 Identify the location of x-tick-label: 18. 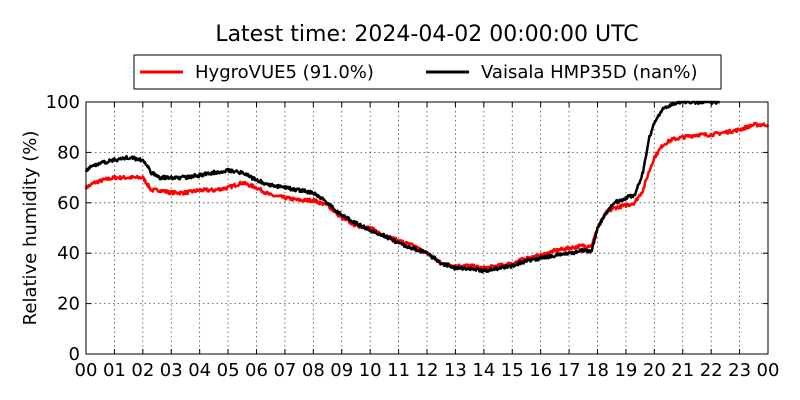
(597, 370).